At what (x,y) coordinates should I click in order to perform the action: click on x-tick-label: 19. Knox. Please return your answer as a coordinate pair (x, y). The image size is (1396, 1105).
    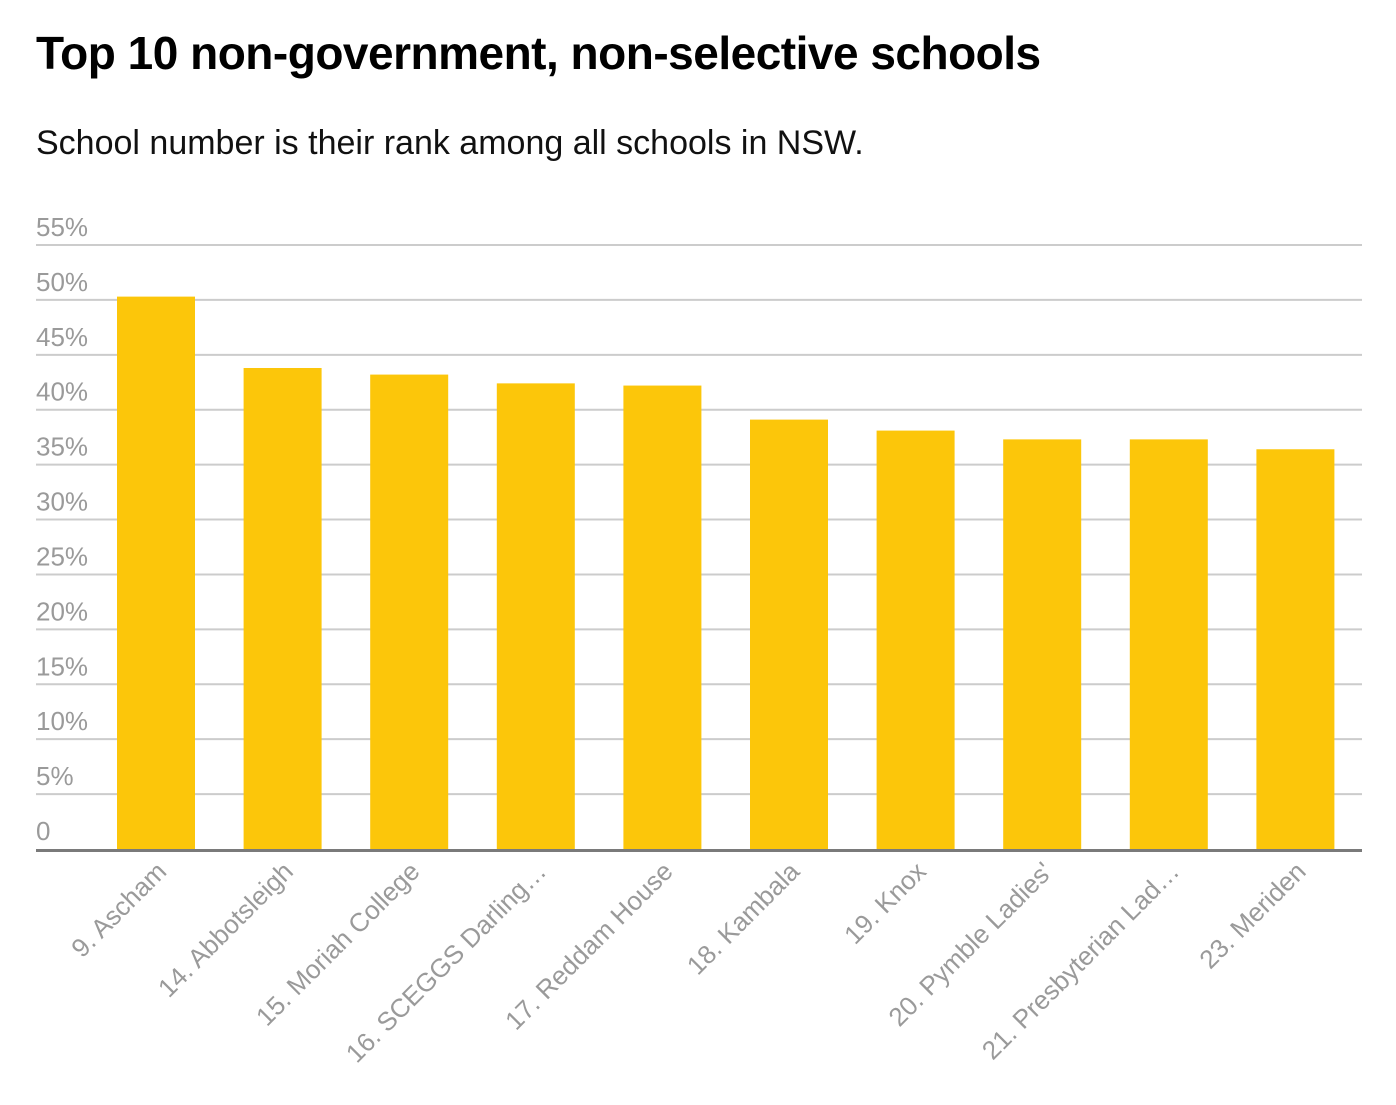
    Looking at the image, I should click on (885, 903).